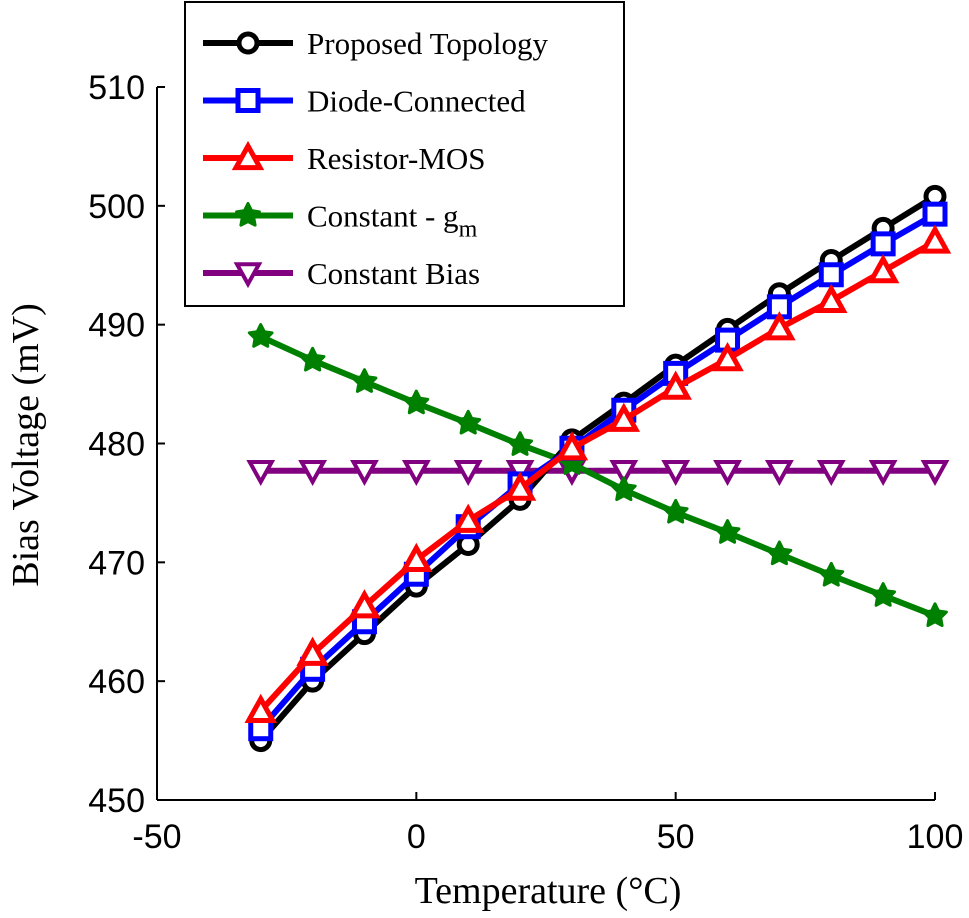  Describe the element at coordinates (26, 445) in the screenshot. I see `y-axis-title: Bias Voltage (mV)` at that location.